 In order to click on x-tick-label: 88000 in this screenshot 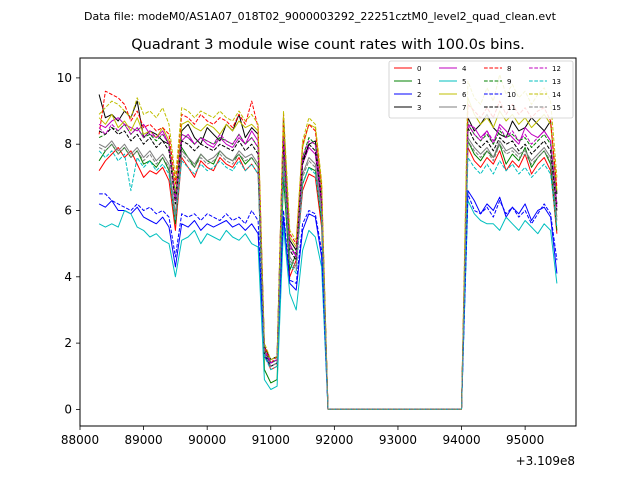, I will do `click(80, 440)`.